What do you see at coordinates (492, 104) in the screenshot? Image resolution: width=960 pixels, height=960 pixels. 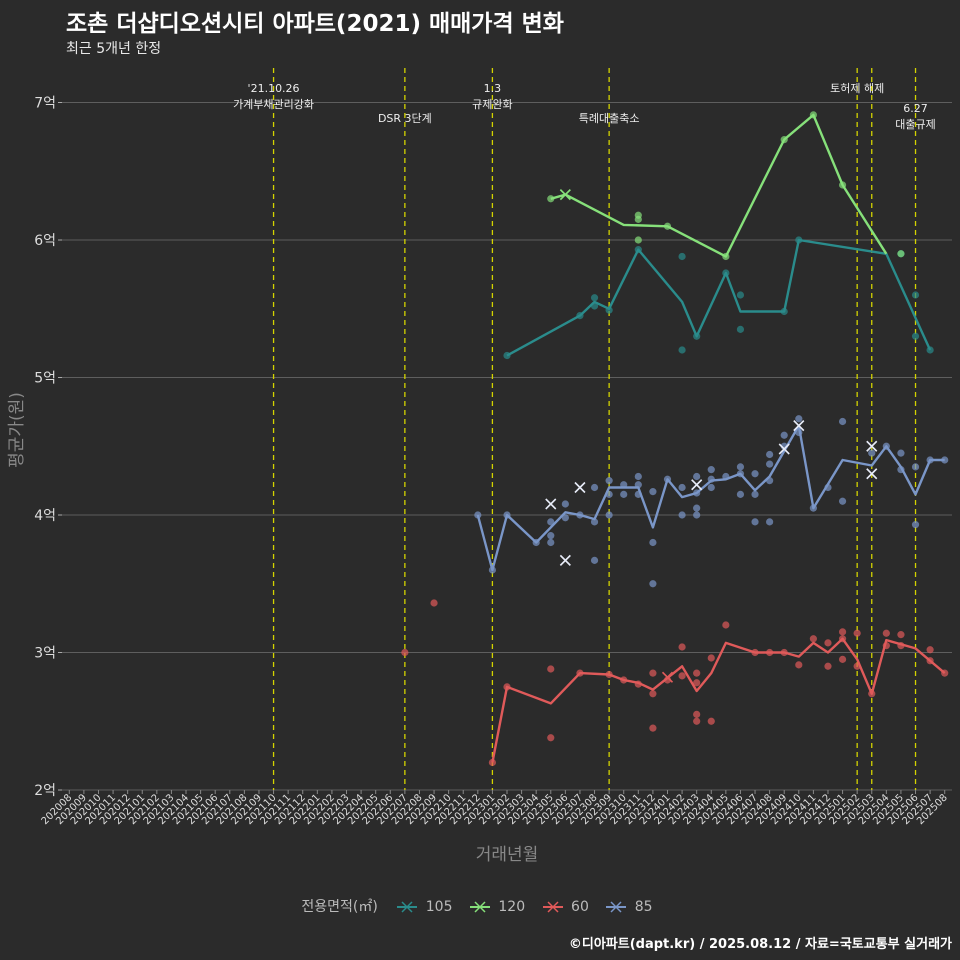 I see `event-label: 규제완화` at bounding box center [492, 104].